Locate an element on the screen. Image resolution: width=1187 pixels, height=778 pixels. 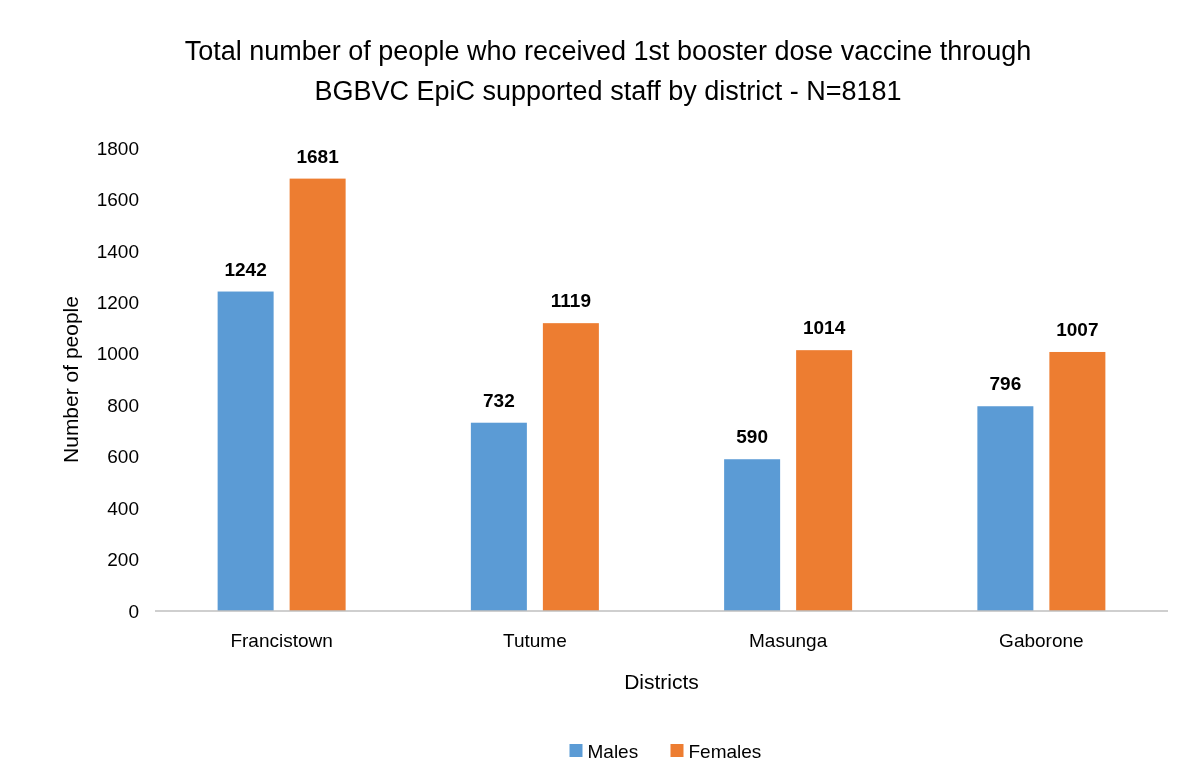
data-label: 590 is located at coordinates (752, 437).